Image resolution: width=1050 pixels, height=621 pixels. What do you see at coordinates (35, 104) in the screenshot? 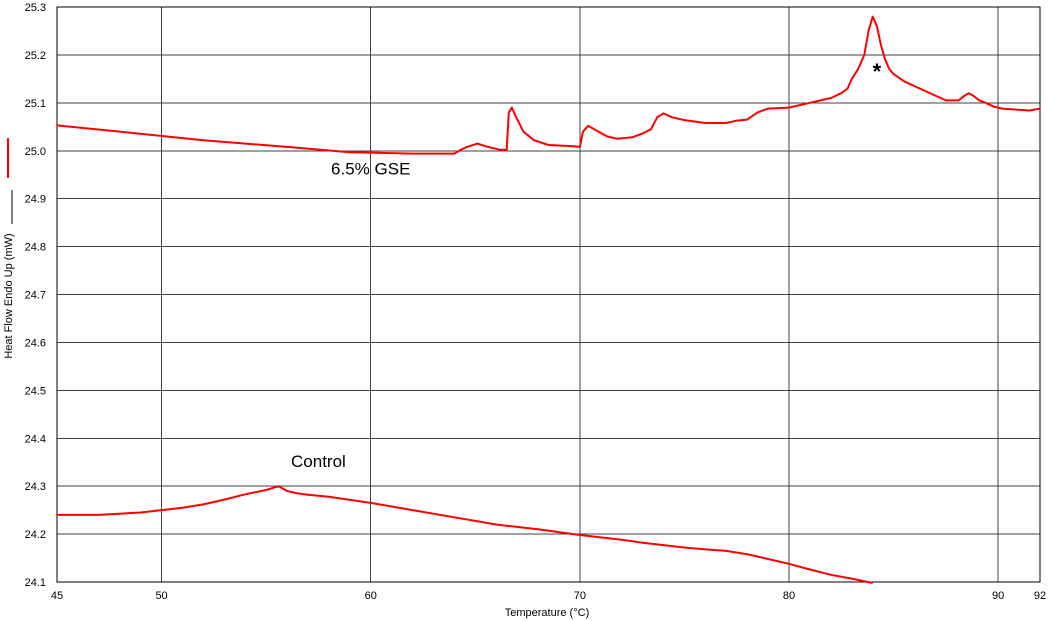
I see `y-tick-label: 25.1` at bounding box center [35, 104].